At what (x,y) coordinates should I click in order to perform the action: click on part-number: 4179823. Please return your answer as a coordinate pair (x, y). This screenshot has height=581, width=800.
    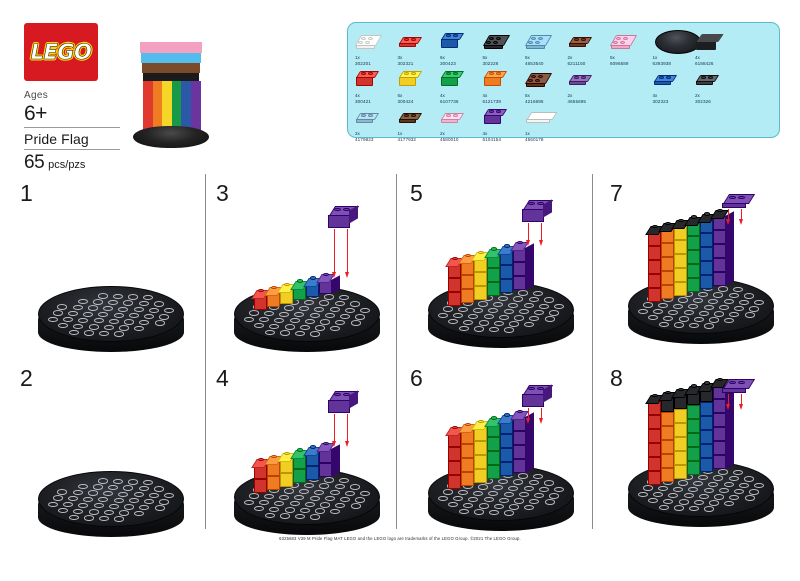
    Looking at the image, I should click on (364, 139).